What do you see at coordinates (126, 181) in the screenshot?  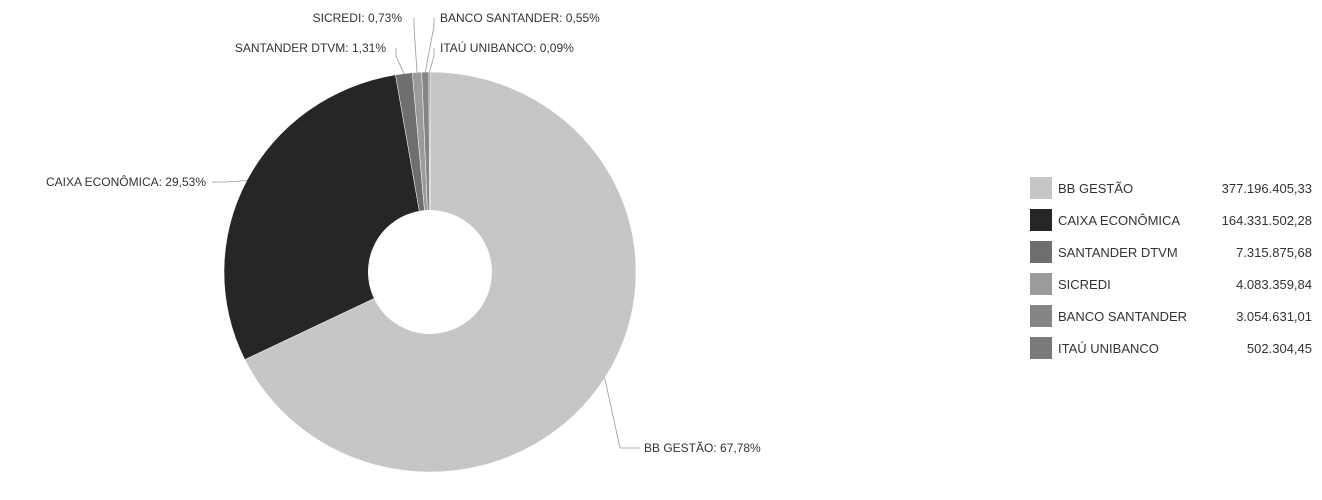 I see `slice-label-caixa-economica: CAIXA ECONÔMICA: 29,53%` at bounding box center [126, 181].